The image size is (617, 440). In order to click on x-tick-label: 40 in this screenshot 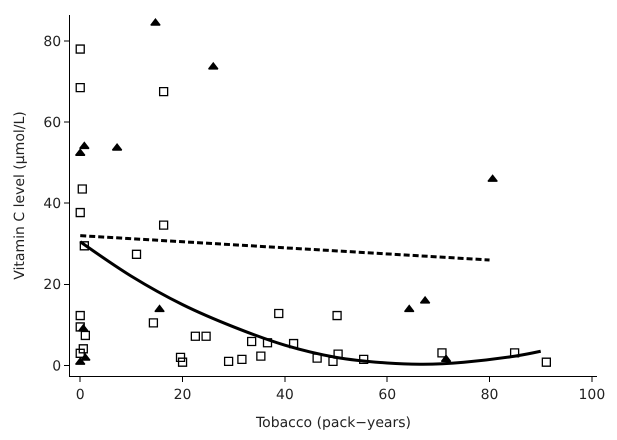, I will do `click(285, 394)`.